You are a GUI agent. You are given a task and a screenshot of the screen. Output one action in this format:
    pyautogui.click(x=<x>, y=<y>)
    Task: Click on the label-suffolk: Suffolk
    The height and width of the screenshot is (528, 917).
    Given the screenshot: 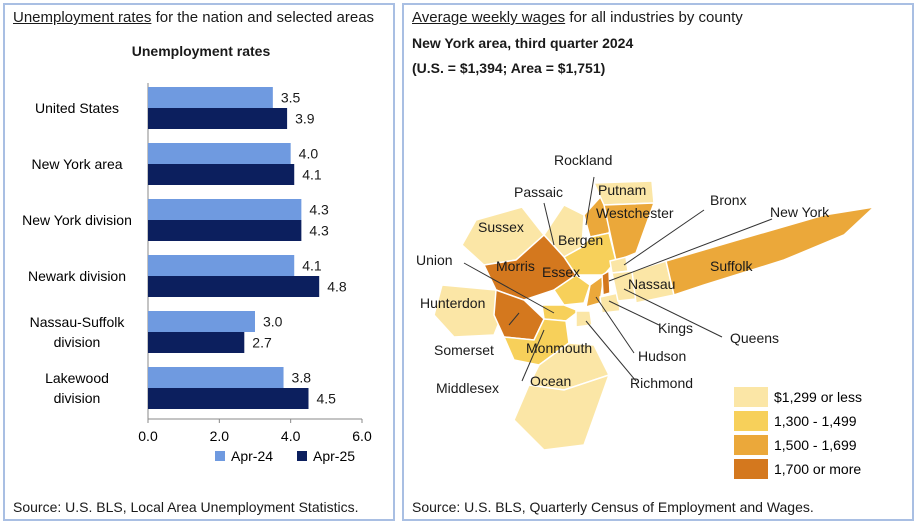 What is the action you would take?
    pyautogui.click(x=732, y=266)
    